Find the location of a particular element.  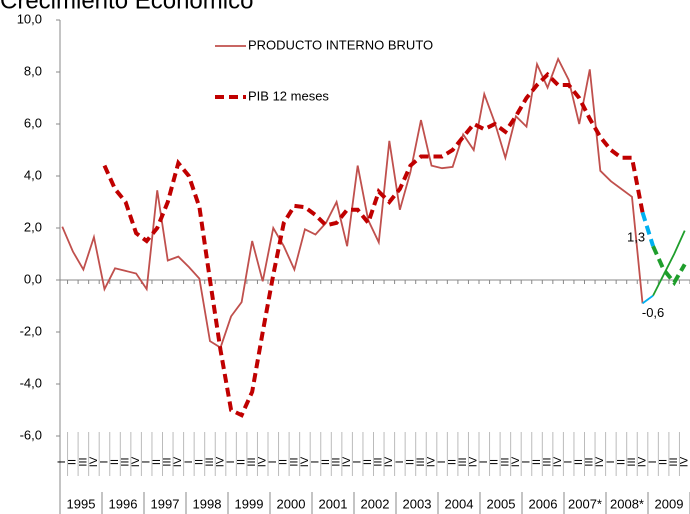

year-label: 2003 is located at coordinates (417, 503).